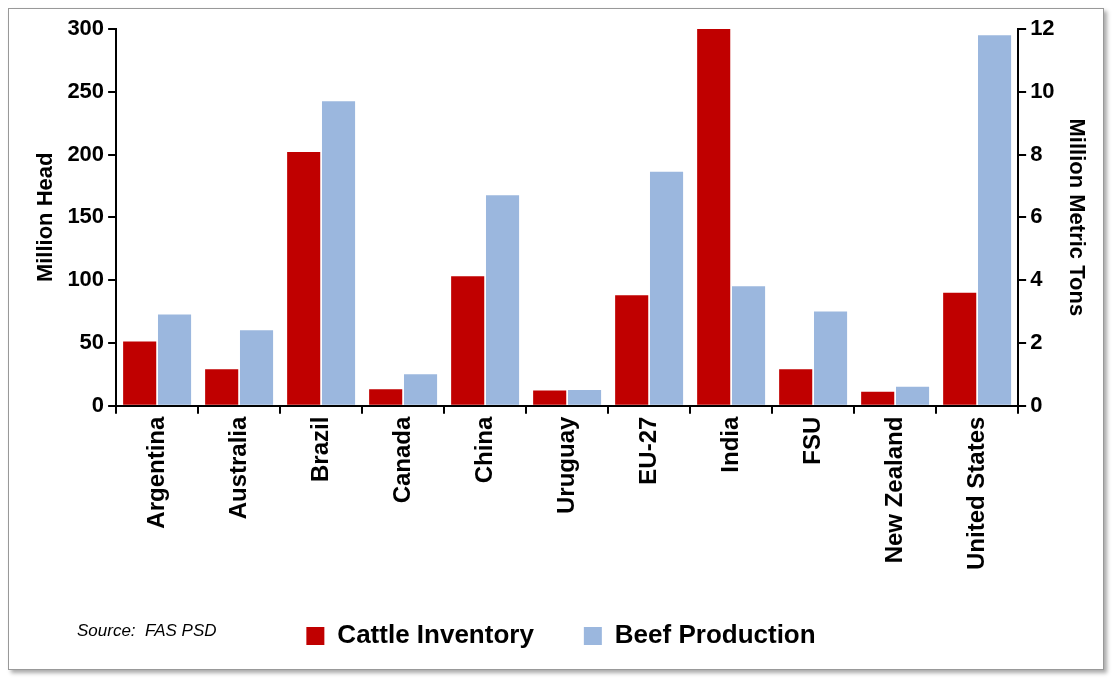 Image resolution: width=1112 pixels, height=679 pixels. I want to click on y2-tick-label: 6, so click(1036, 216).